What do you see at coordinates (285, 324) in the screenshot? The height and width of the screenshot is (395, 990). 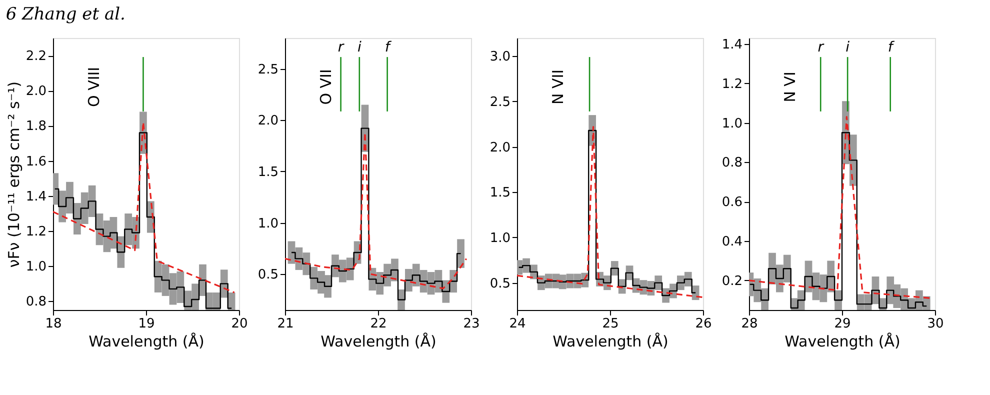 I see `x-tick-label: 21` at bounding box center [285, 324].